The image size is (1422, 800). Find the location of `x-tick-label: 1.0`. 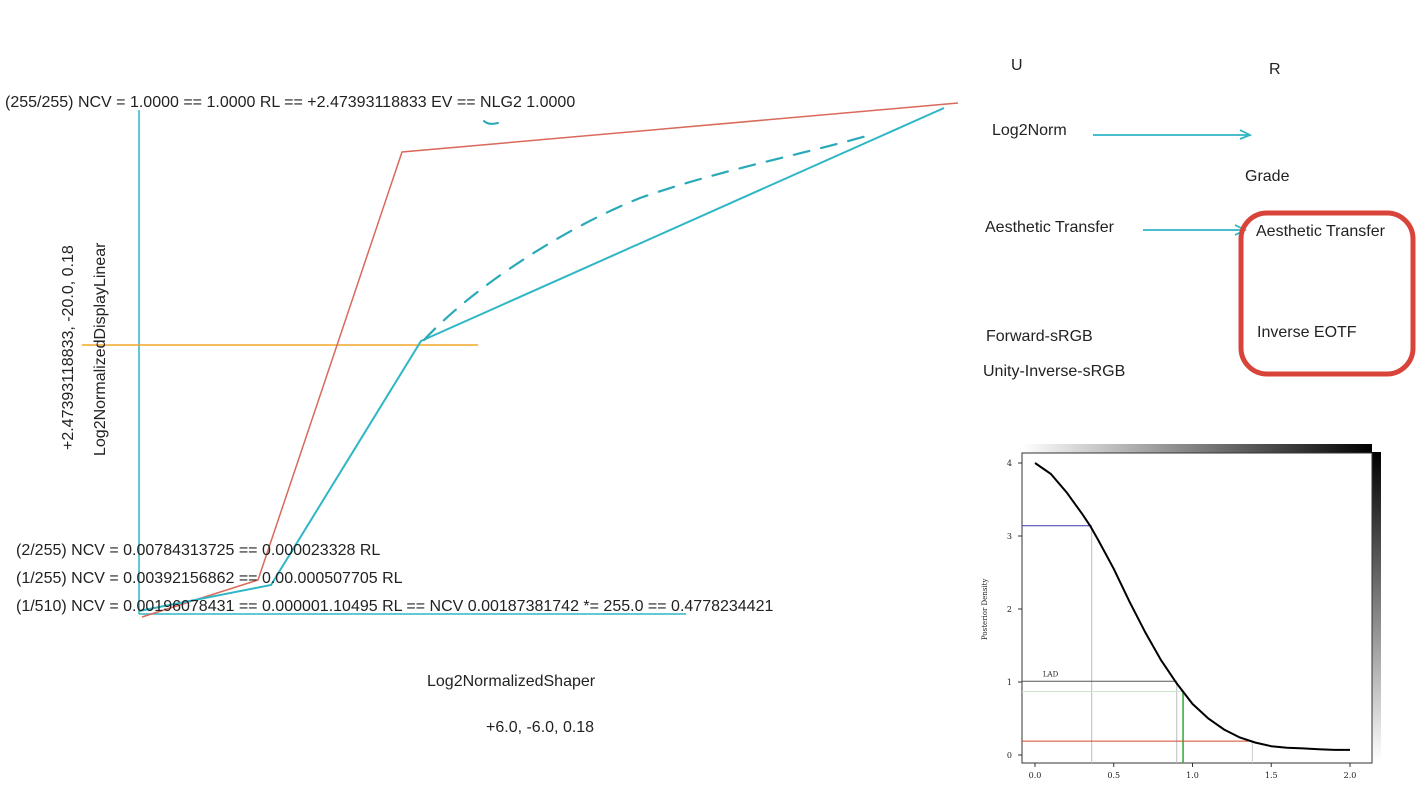

x-tick-label: 1.0 is located at coordinates (1192, 775).